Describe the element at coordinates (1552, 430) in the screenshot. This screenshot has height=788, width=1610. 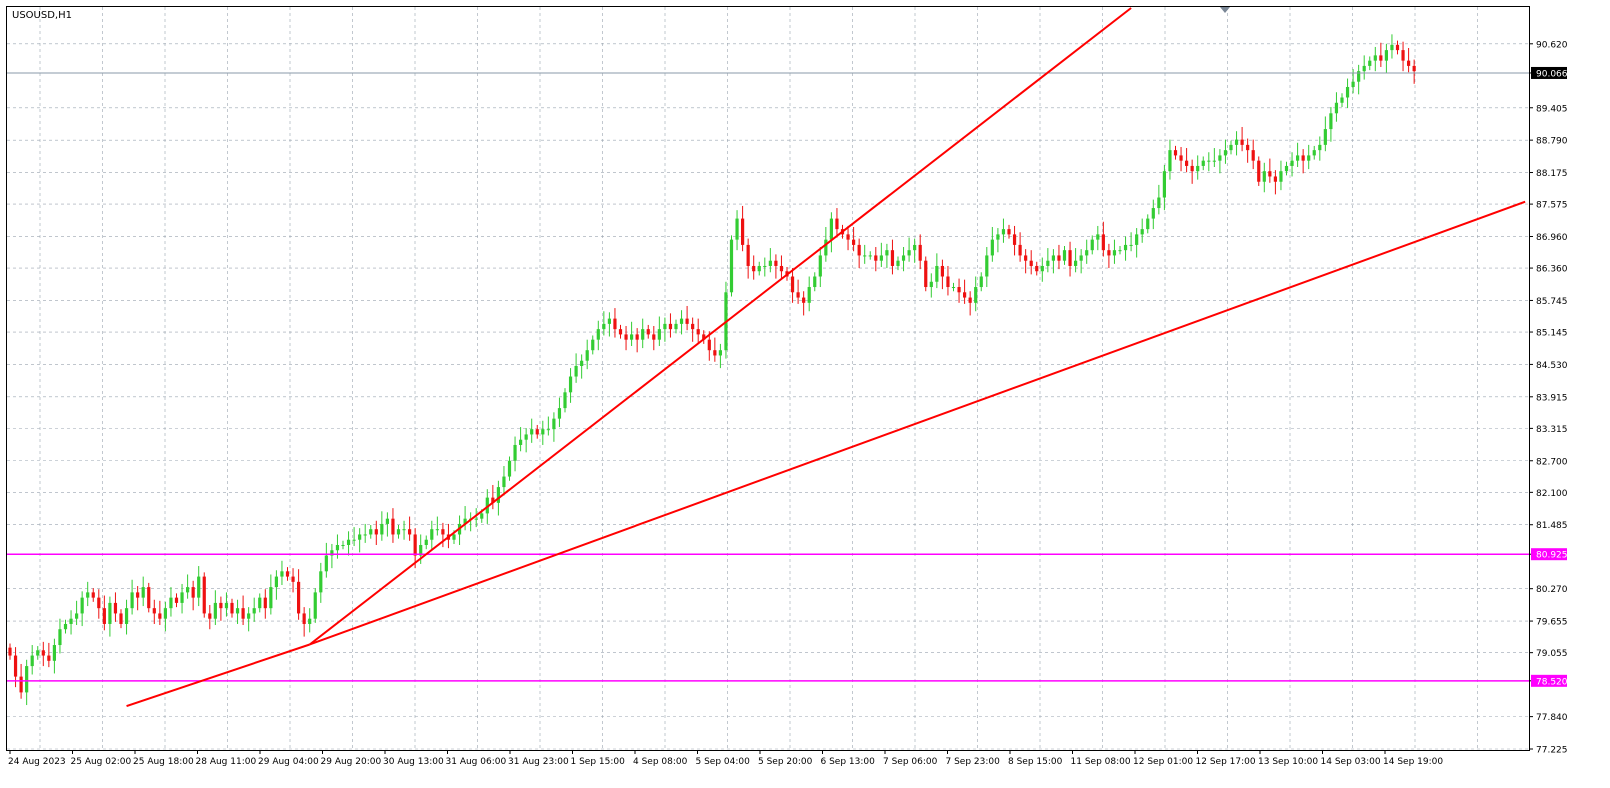
I see `price-tick-label: 83.315` at that location.